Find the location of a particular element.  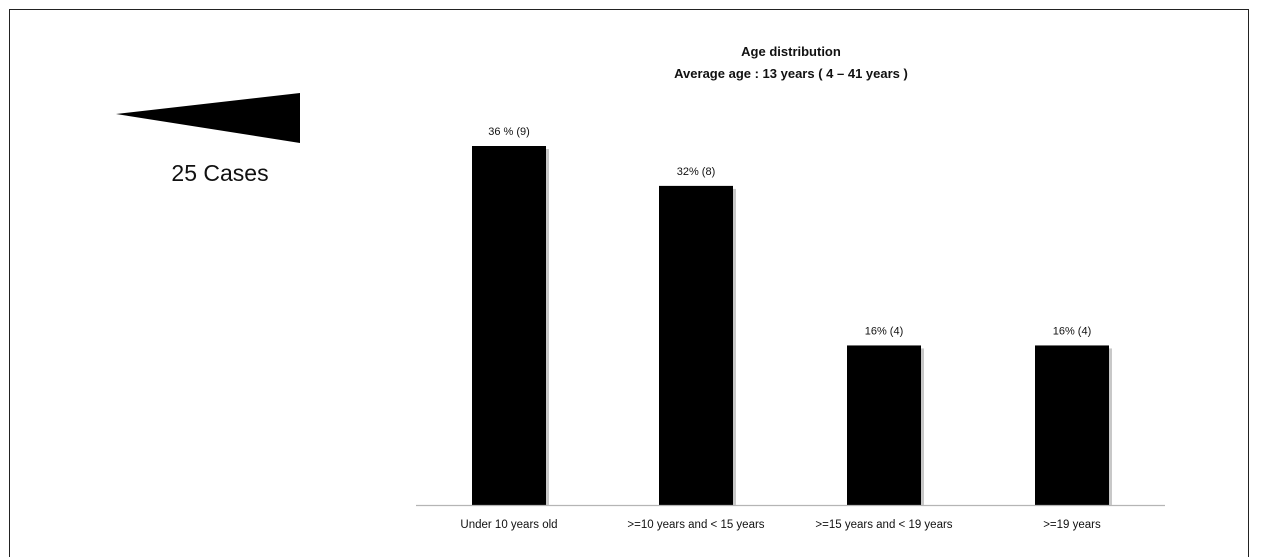

chart-subtitle: Average age : 13 years ( 4 – 41 years ) is located at coordinates (791, 73).